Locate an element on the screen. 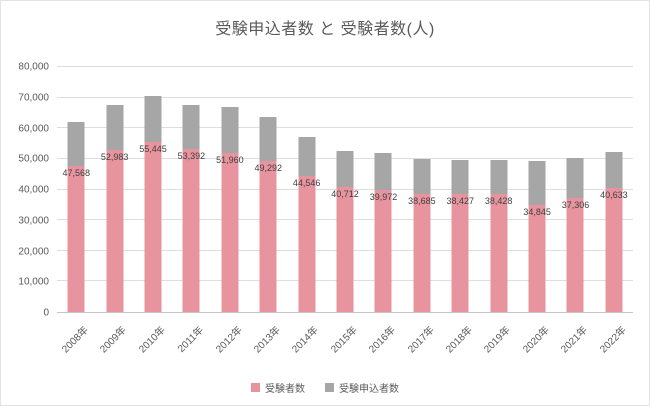 Image resolution: width=650 pixels, height=406 pixels. x-tick-label: 2008年 is located at coordinates (75, 340).